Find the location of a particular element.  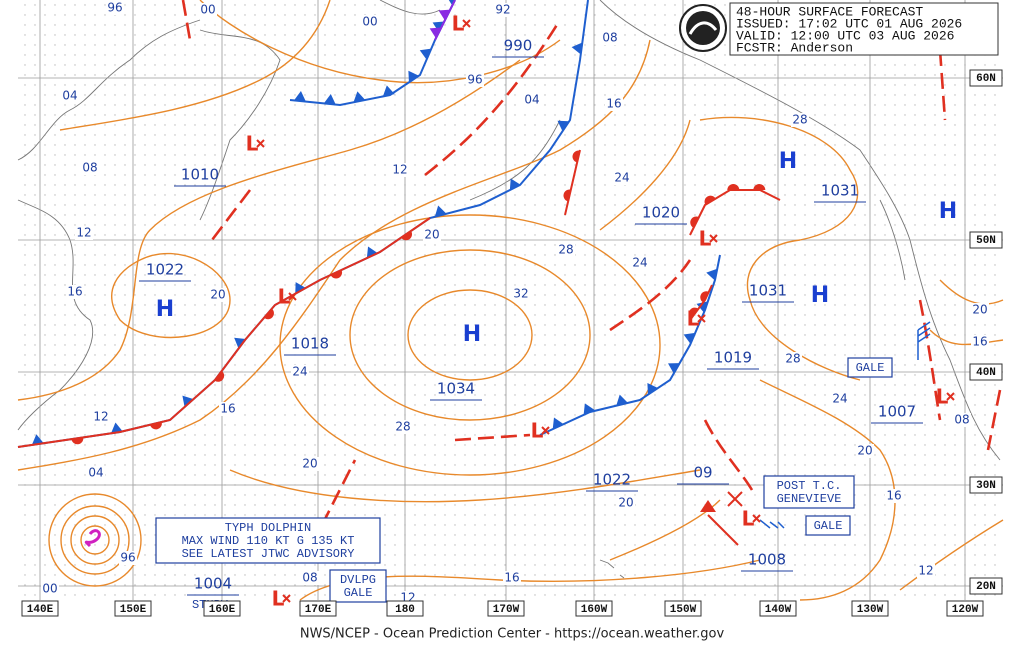

header-line: 48-HOUR SURFACE FORECAST is located at coordinates (829, 11).